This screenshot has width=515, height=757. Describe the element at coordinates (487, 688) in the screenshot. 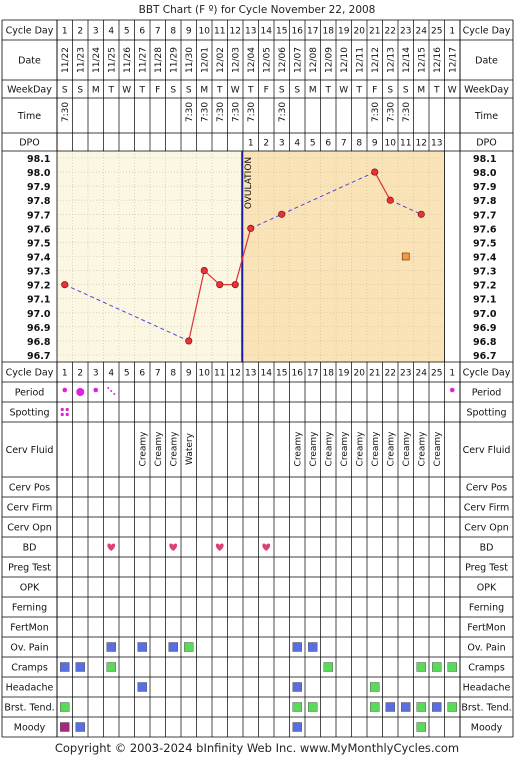

I see `row-label-right: Headache` at that location.